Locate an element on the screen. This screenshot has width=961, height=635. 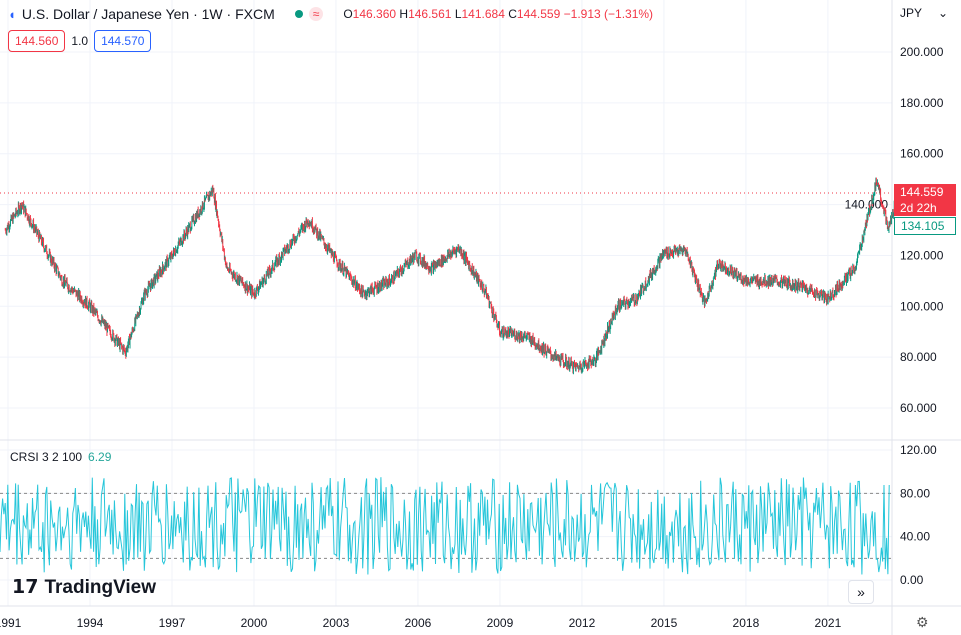
rsi-tick-label: 120.00 is located at coordinates (918, 450).